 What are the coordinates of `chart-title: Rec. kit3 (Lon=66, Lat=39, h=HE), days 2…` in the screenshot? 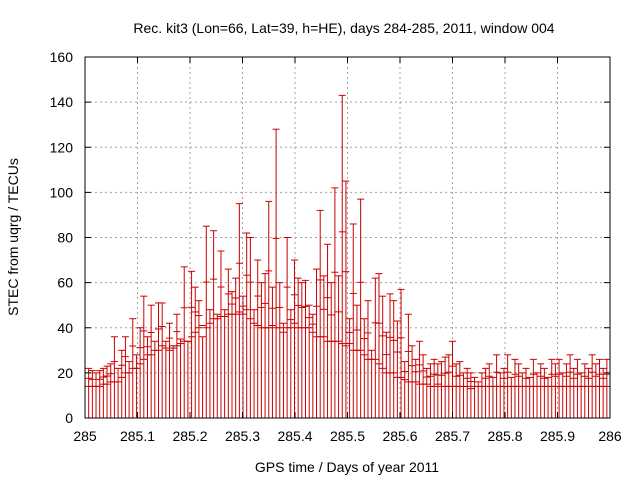 It's located at (343, 28).